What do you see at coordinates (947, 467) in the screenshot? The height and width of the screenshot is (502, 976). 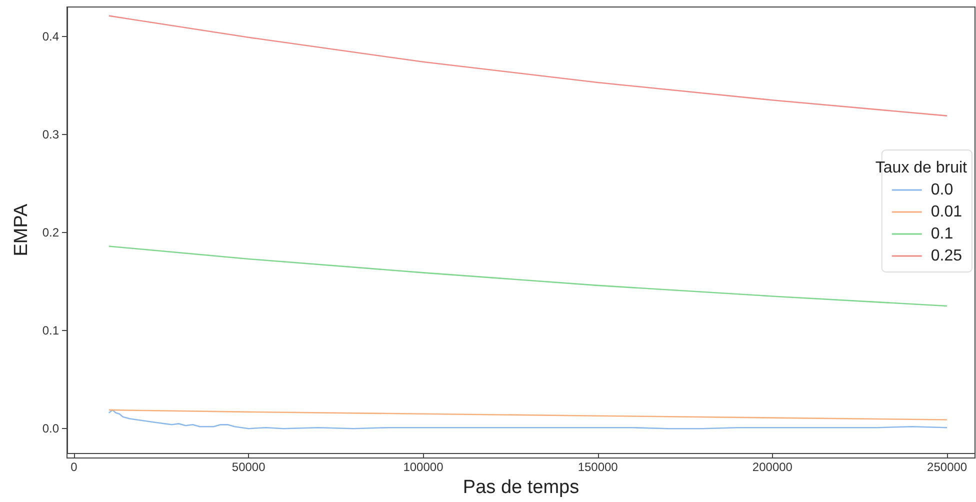 I see `x-tick-label: 250000` at bounding box center [947, 467].